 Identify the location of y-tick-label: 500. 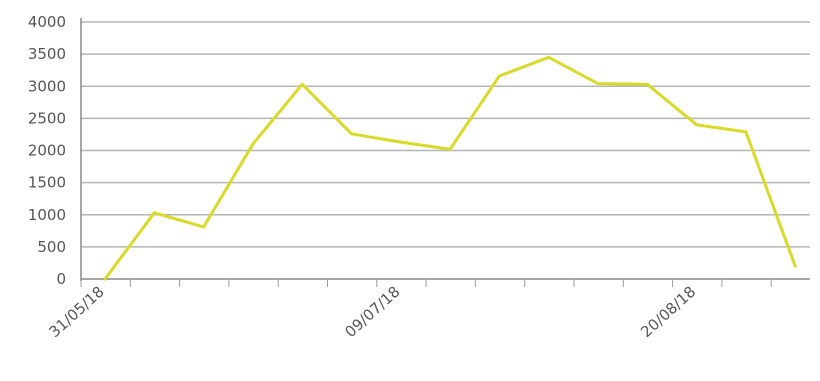
(51, 247).